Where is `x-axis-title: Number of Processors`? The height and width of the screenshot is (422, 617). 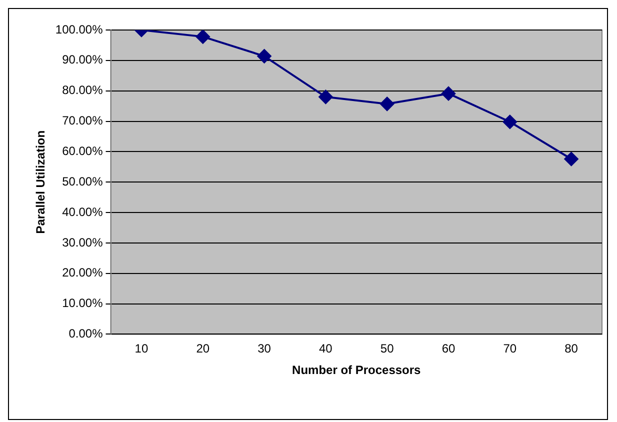
x-axis-title: Number of Processors is located at coordinates (357, 370).